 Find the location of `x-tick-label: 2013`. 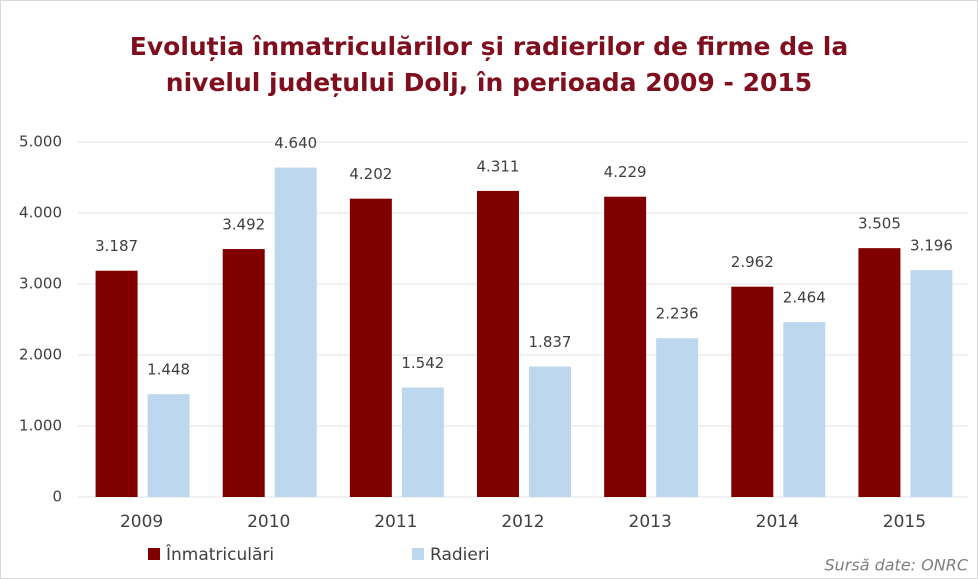

x-tick-label: 2013 is located at coordinates (650, 522).